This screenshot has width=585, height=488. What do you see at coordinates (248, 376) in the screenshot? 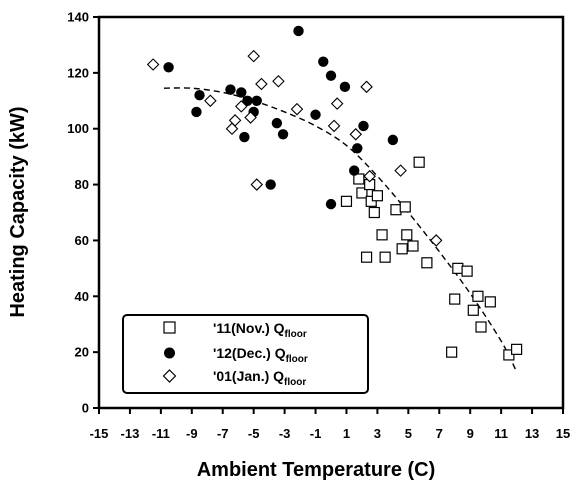
I see `legend-name-jan: '01(Jan.) Q` at bounding box center [248, 376].